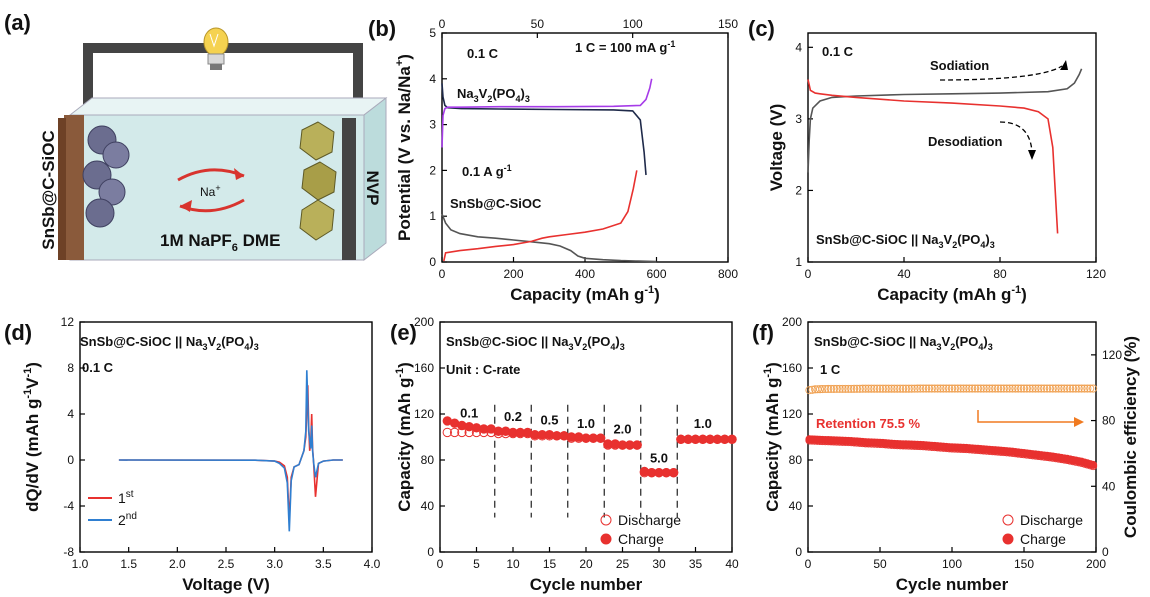 This screenshot has width=1150, height=597. What do you see at coordinates (32, 437) in the screenshot?
I see `y-axis-label: dQ/dV (mAh g-1V-1)` at bounding box center [32, 437].